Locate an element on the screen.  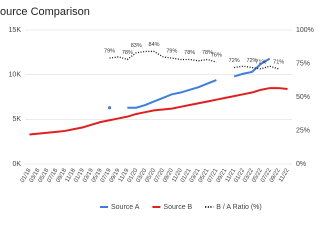
y2-tick-label: 75% is located at coordinates (303, 63).